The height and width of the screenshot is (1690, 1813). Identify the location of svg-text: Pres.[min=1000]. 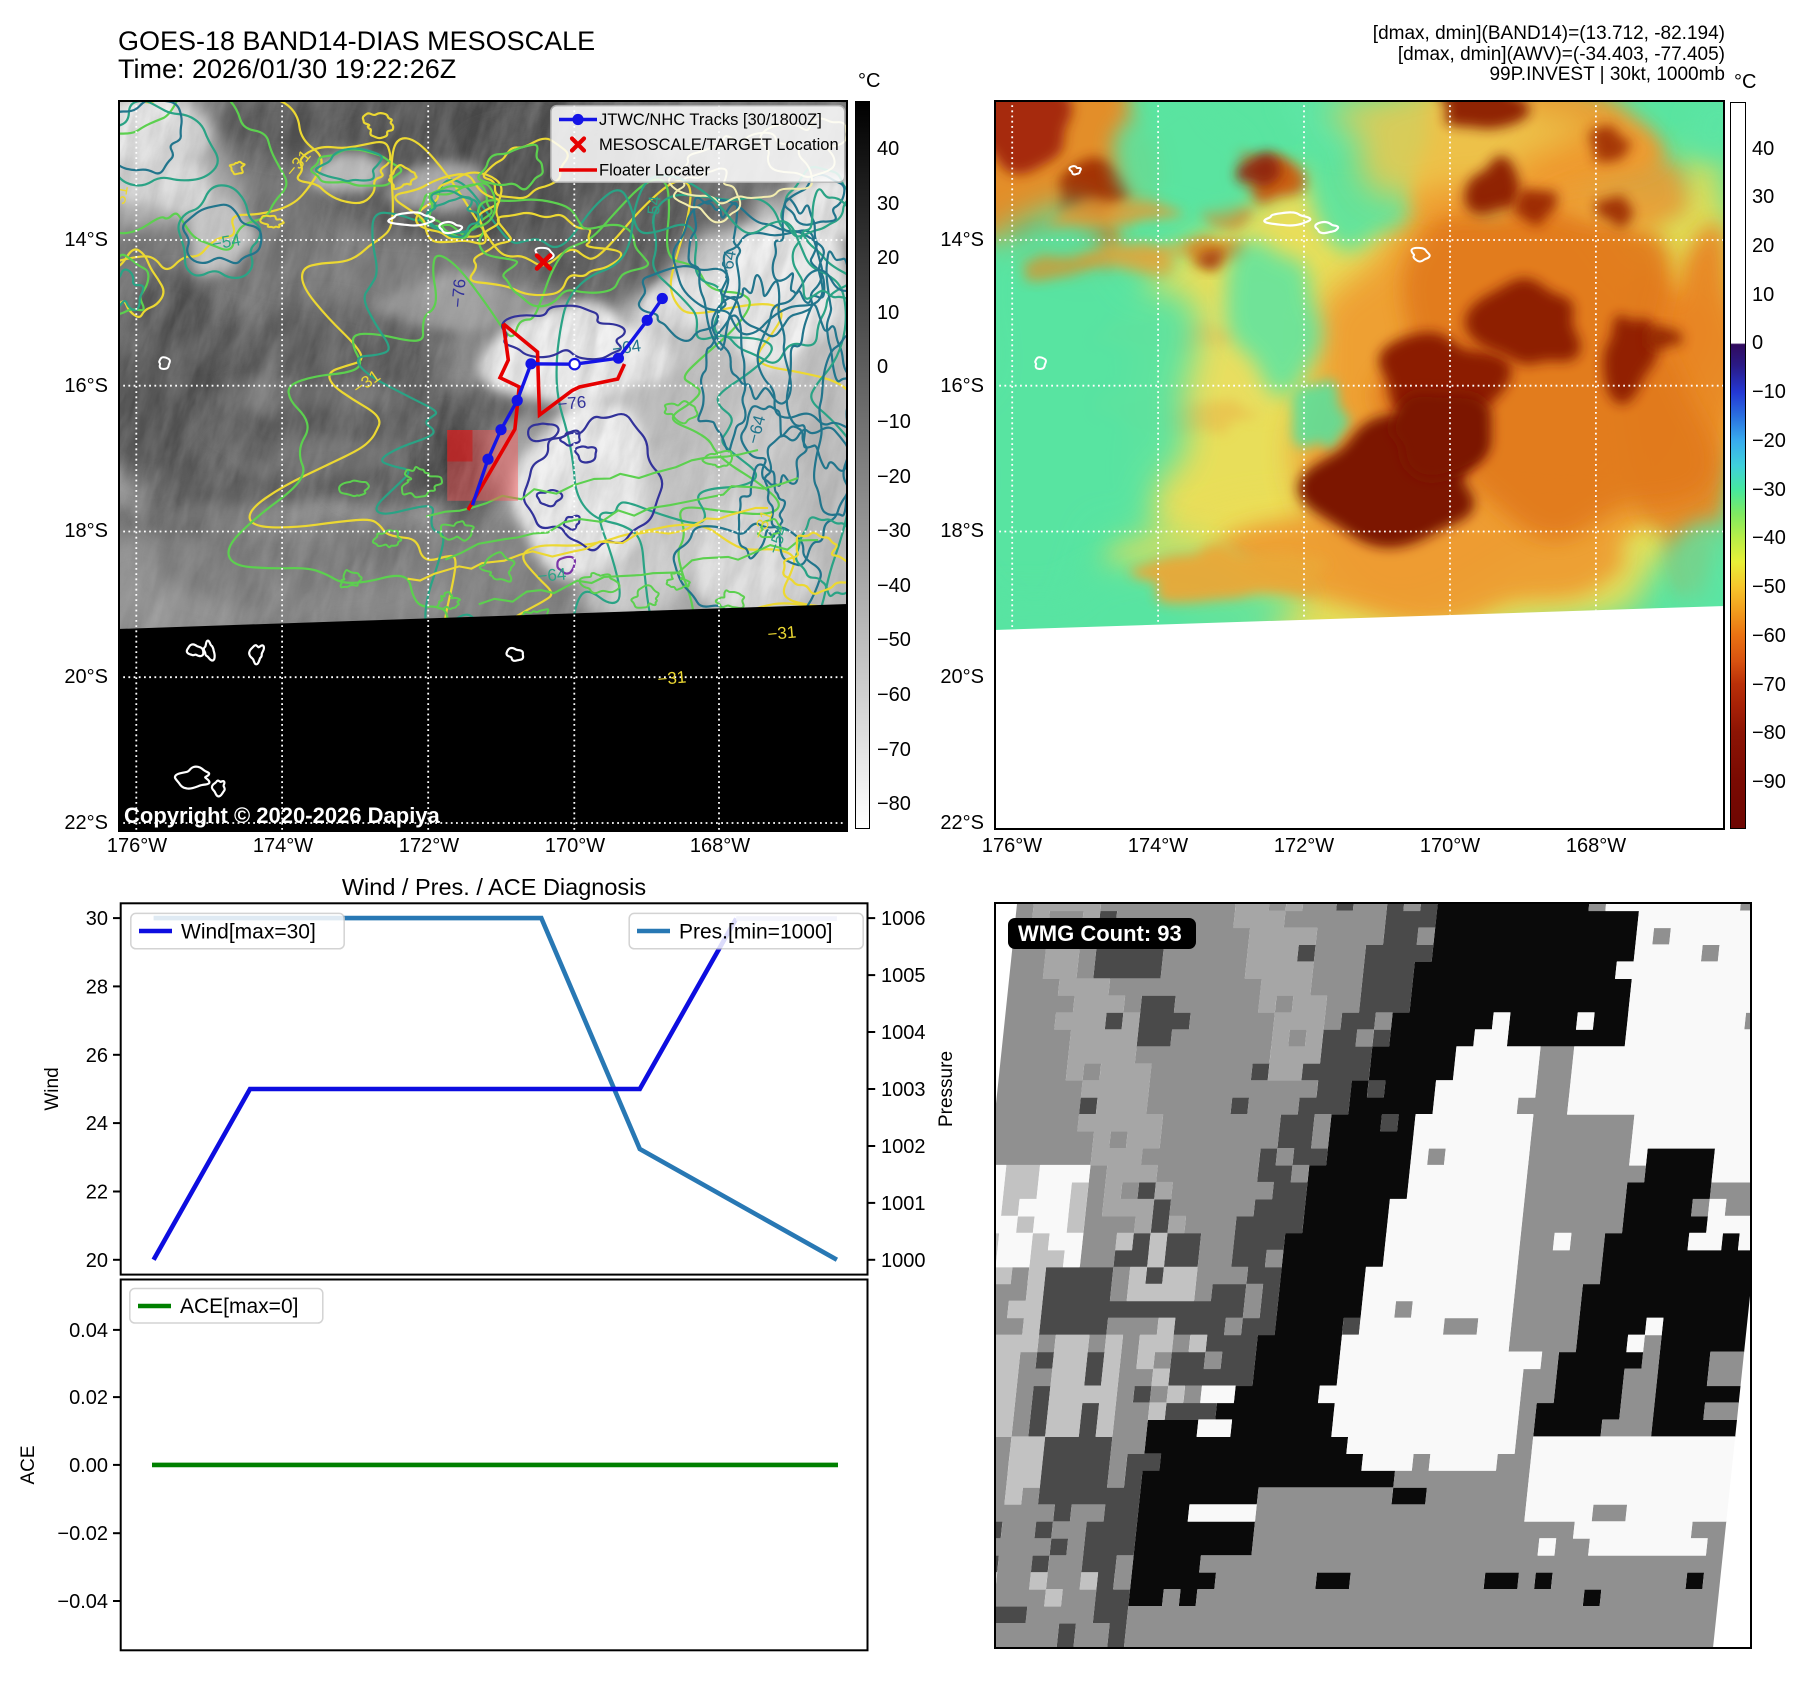
(756, 932).